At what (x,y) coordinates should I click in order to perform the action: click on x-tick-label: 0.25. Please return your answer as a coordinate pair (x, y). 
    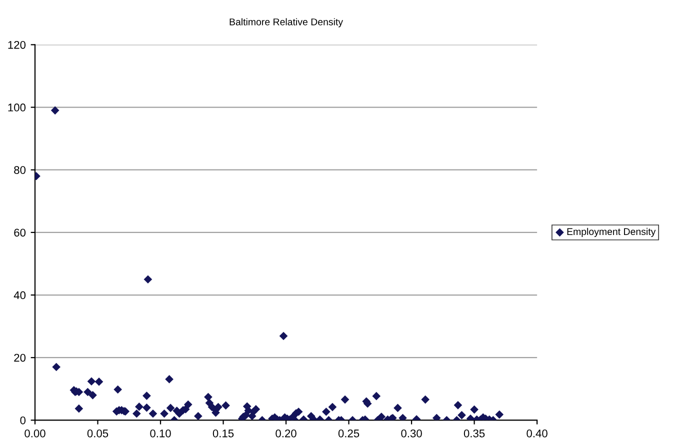
    Looking at the image, I should click on (349, 434).